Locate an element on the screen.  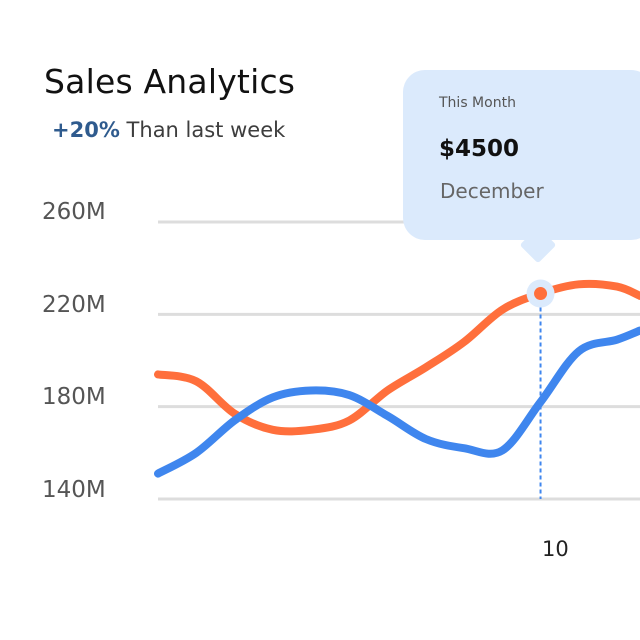
chart-title: Sales Analytics is located at coordinates (170, 81).